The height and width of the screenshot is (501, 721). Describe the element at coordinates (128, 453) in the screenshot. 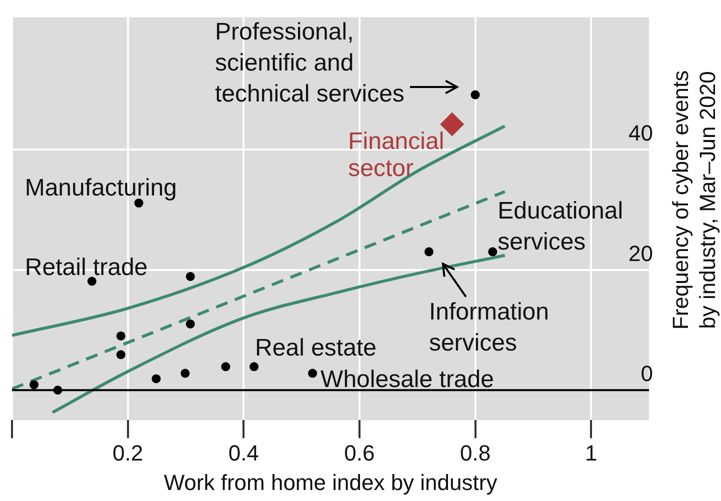

I see `x-tick-label: 0.2` at that location.